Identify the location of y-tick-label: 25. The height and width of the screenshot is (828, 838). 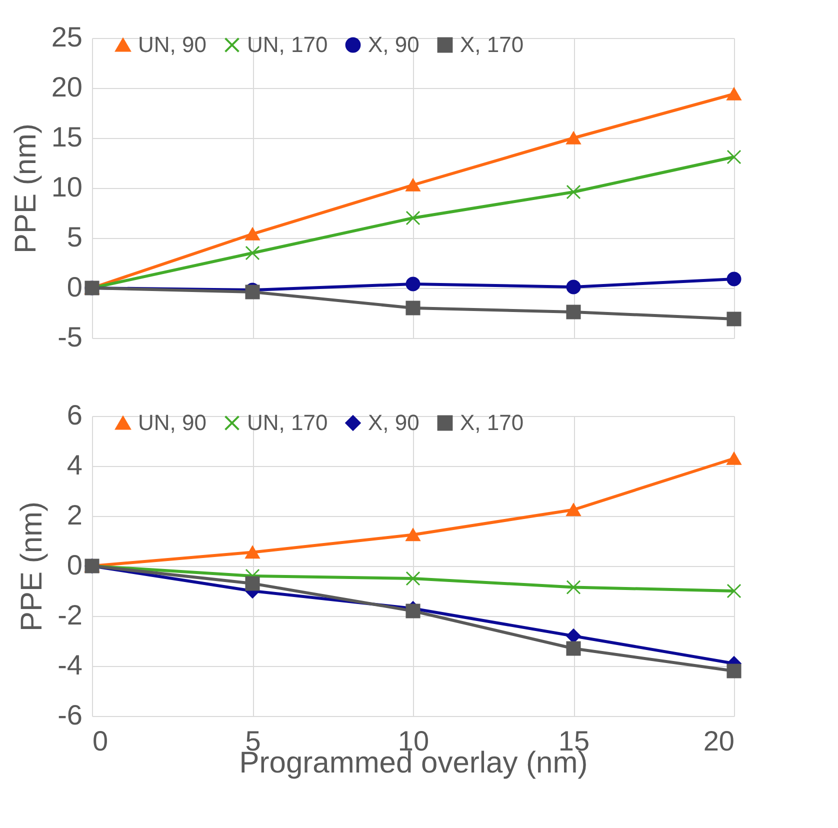
(66, 37).